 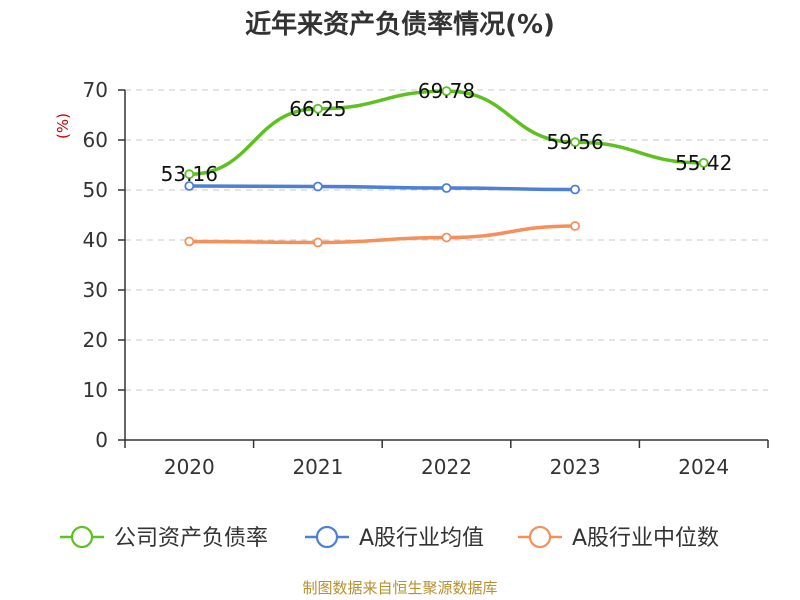 I want to click on y-tick-label: 50, so click(x=95, y=190).